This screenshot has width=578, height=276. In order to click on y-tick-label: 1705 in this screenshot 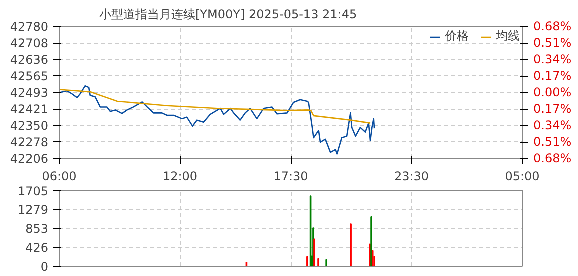, I will do `click(33, 191)`.